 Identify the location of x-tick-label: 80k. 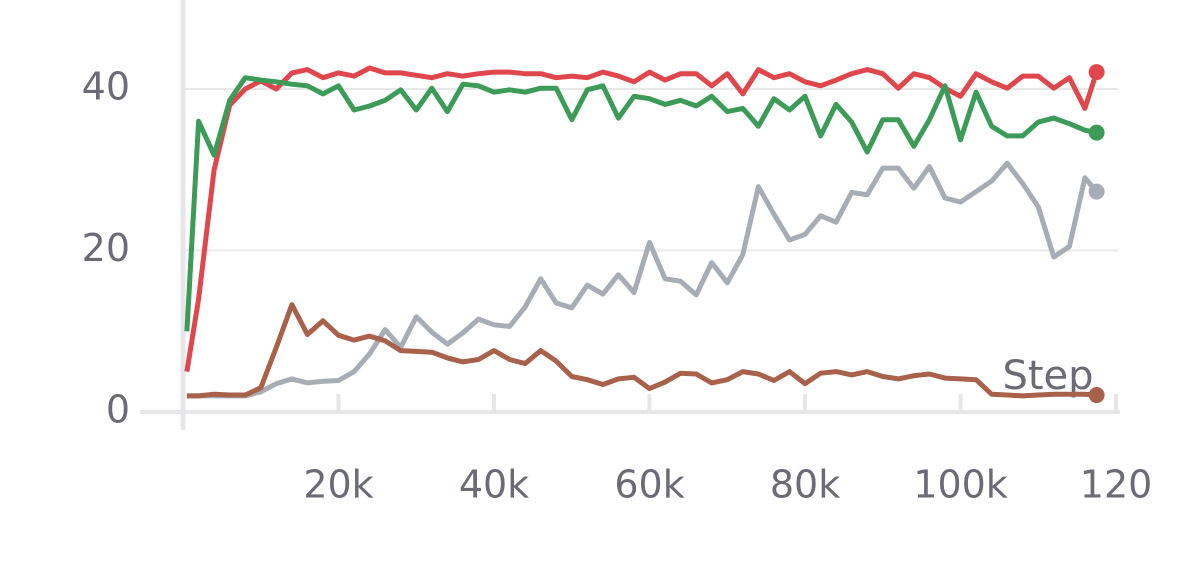
(805, 485).